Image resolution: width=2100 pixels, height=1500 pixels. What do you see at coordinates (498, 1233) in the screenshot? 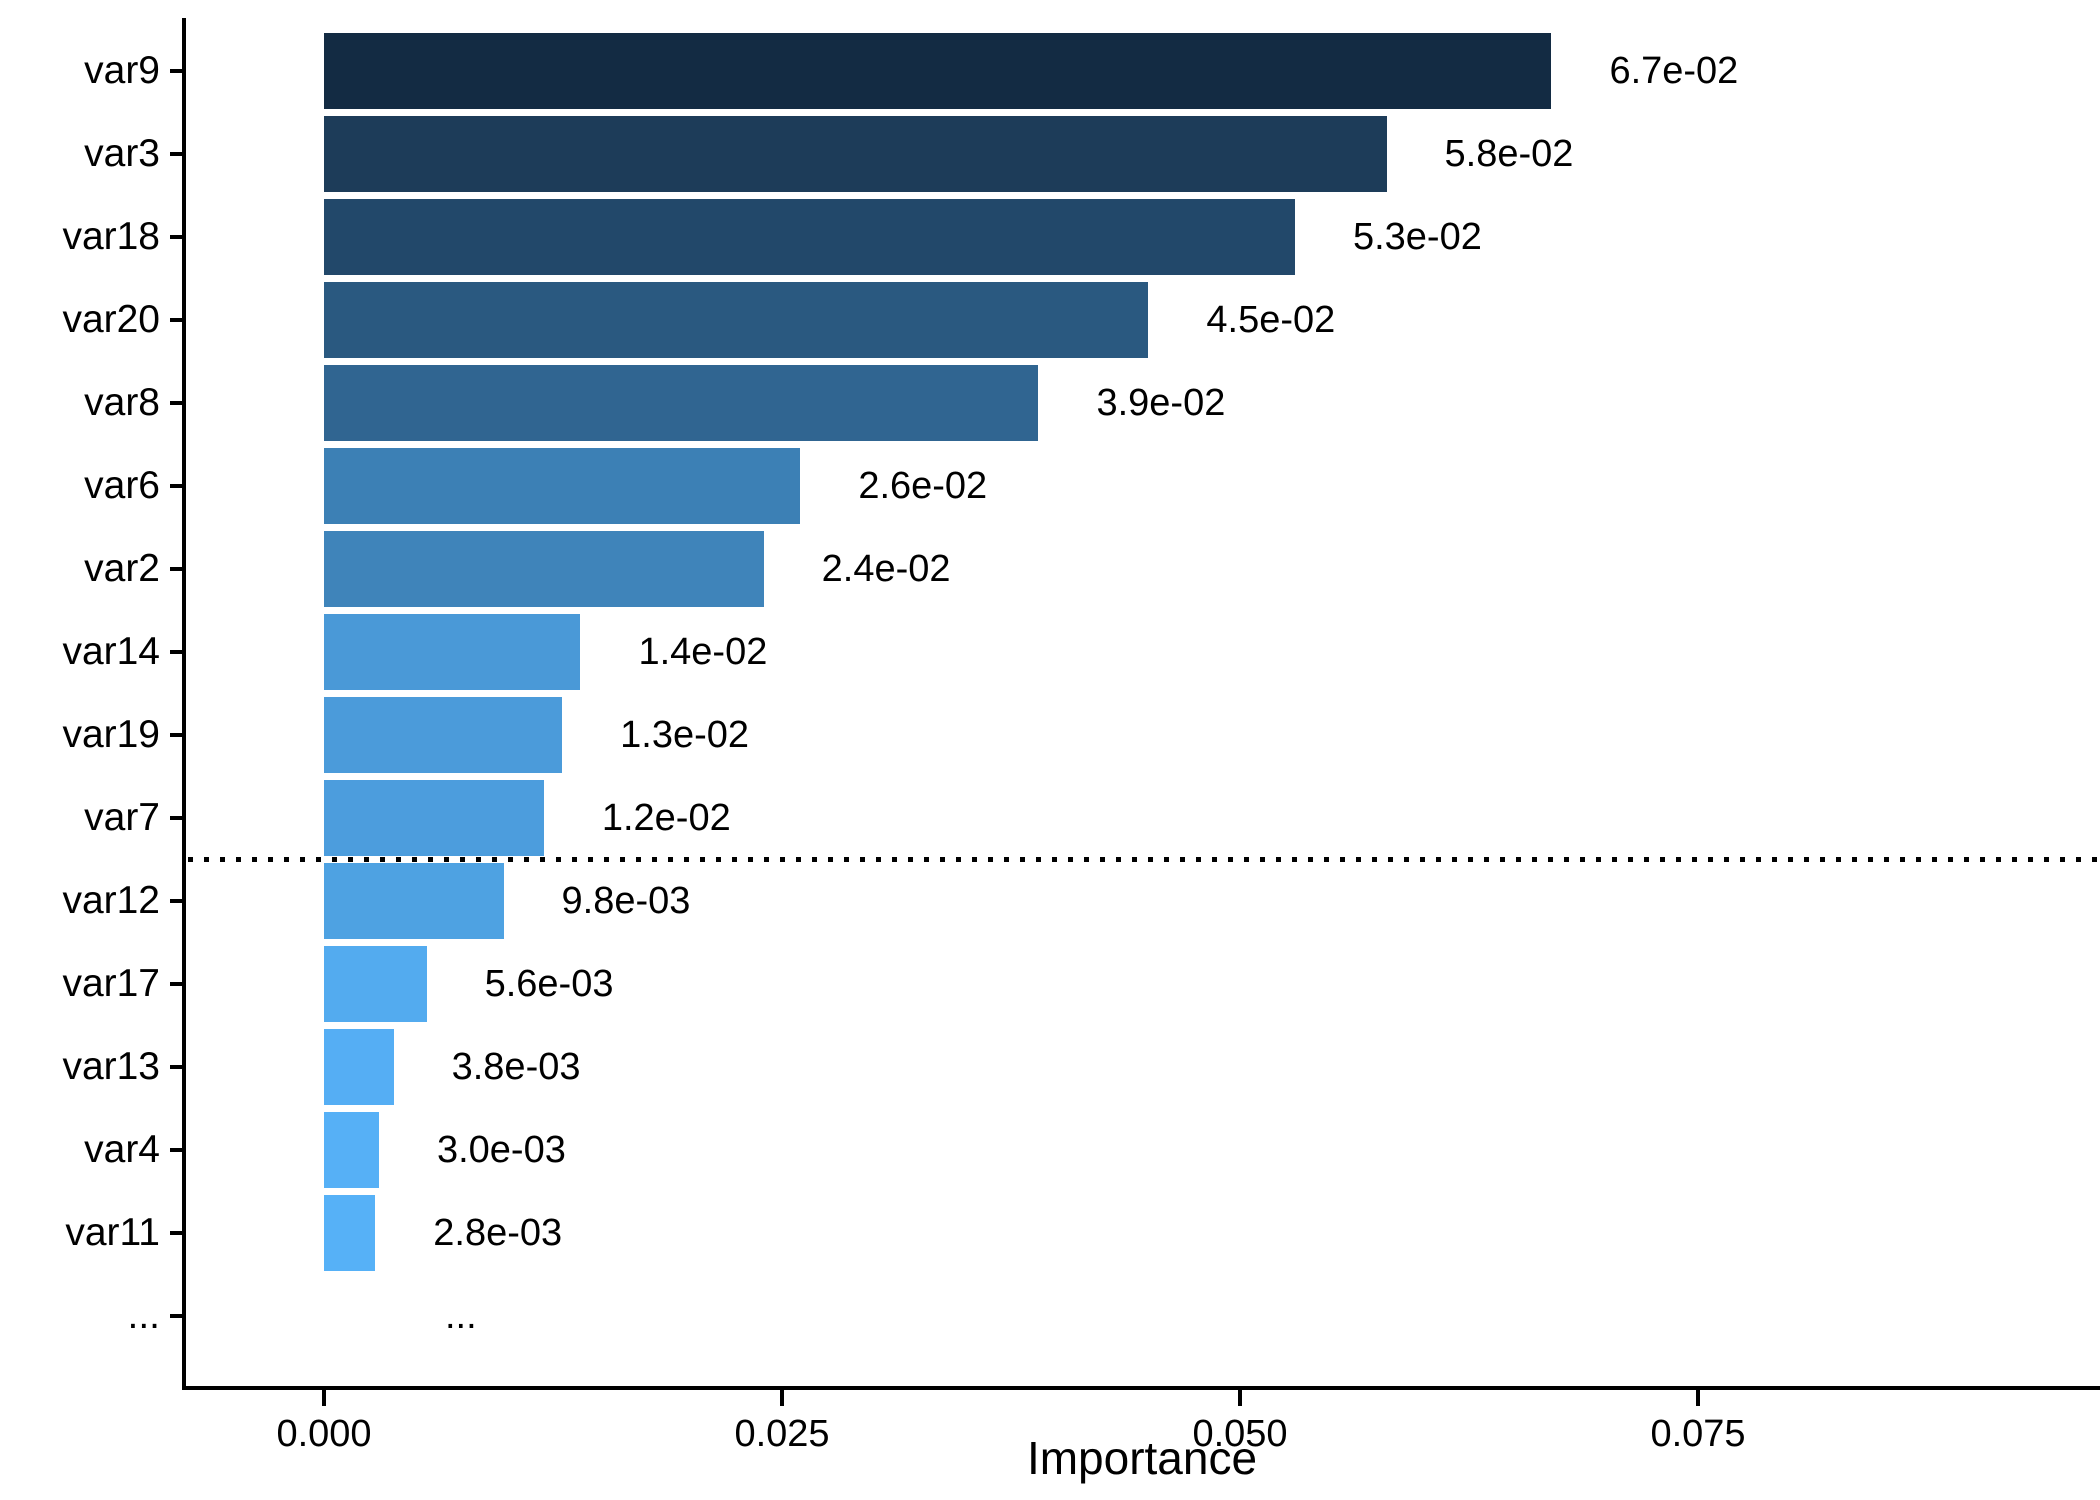
I see `bar-value-label: 2.8e-03` at bounding box center [498, 1233].